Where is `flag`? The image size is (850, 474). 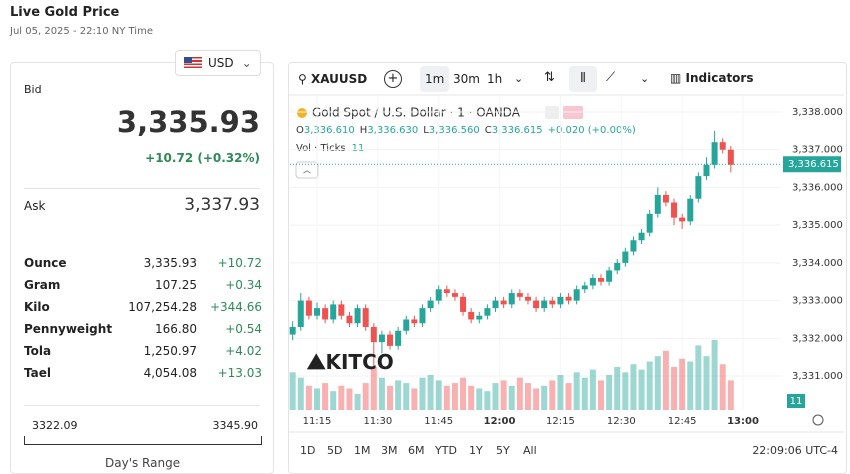
flag is located at coordinates (193, 62).